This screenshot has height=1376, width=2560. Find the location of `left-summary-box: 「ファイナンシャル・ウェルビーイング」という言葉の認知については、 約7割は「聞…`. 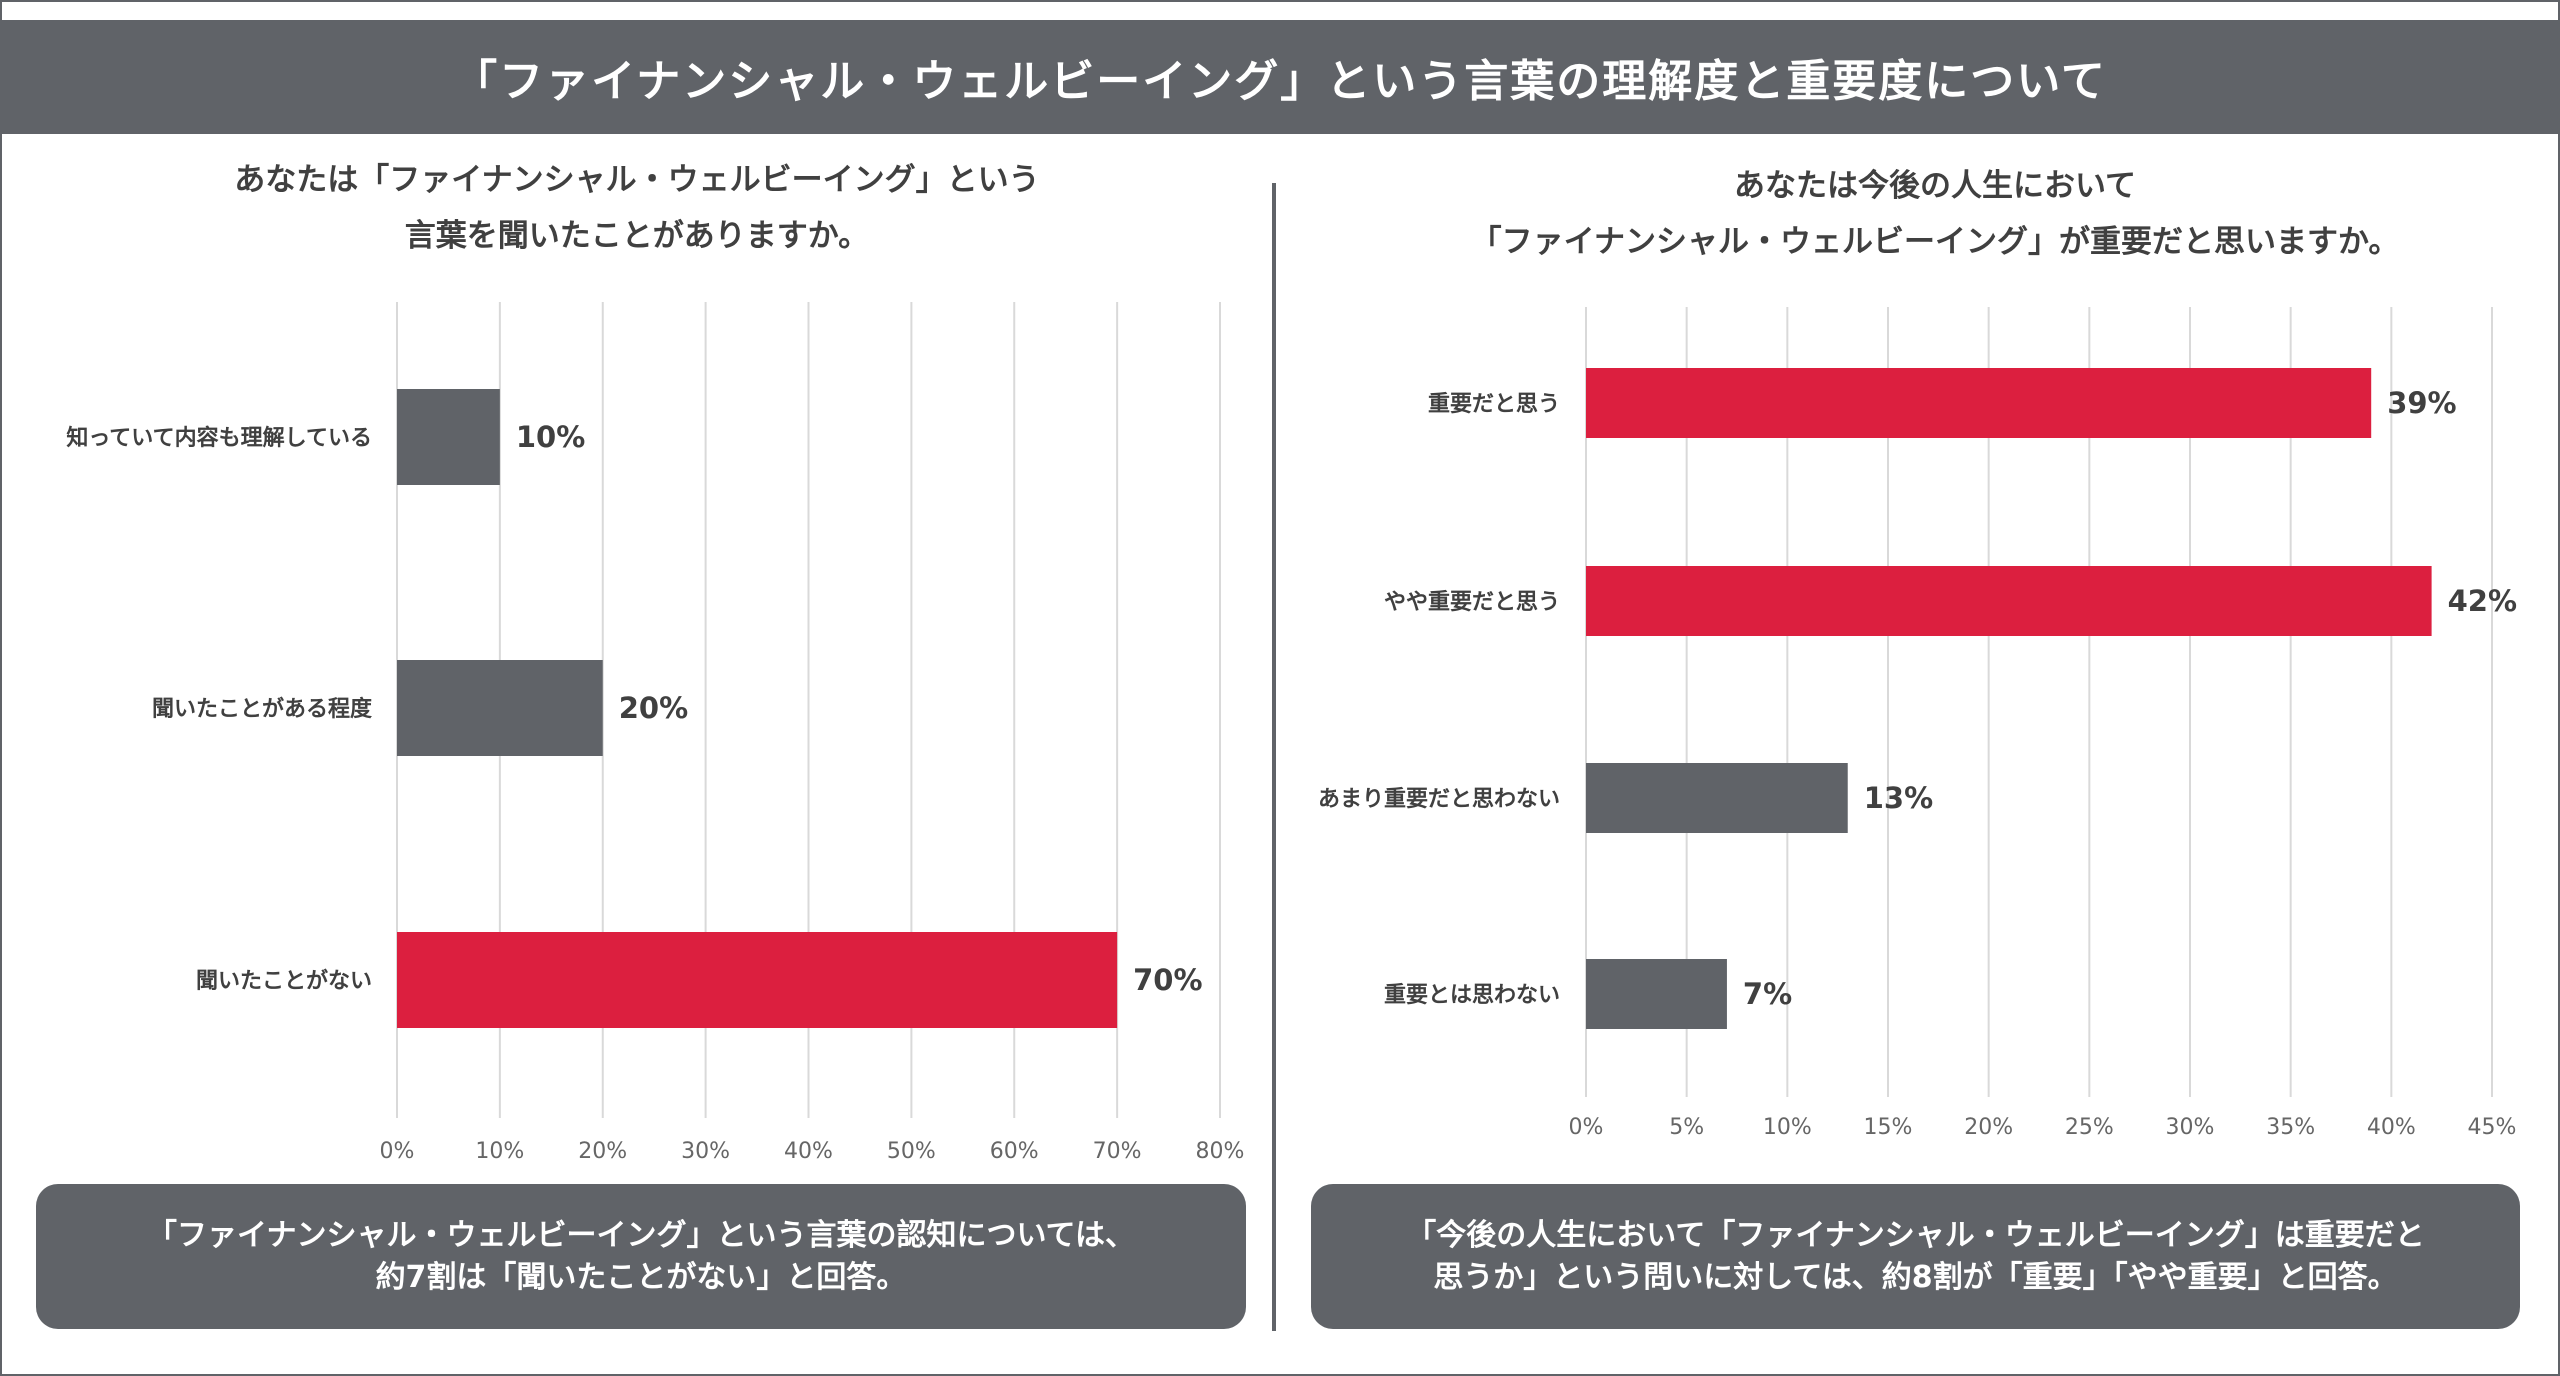

left-summary-box: 「ファイナンシャル・ウェルビーイング」という言葉の認知については、 約7割は「聞… is located at coordinates (641, 1256).